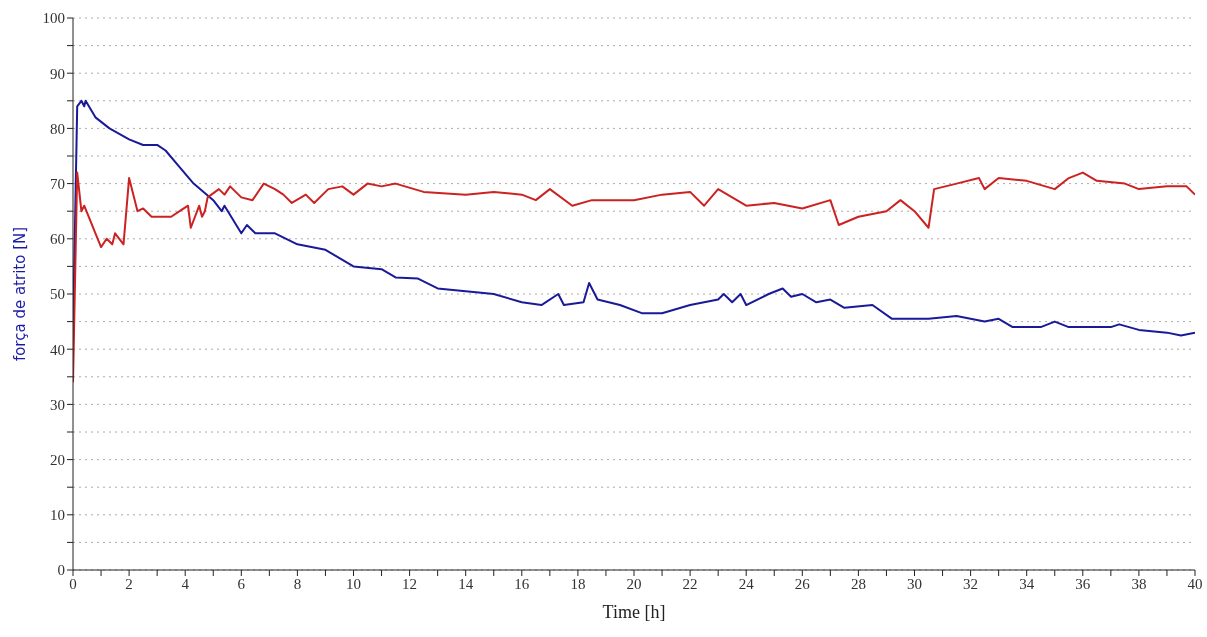  What do you see at coordinates (61, 570) in the screenshot?
I see `y-tick-label: 0` at bounding box center [61, 570].